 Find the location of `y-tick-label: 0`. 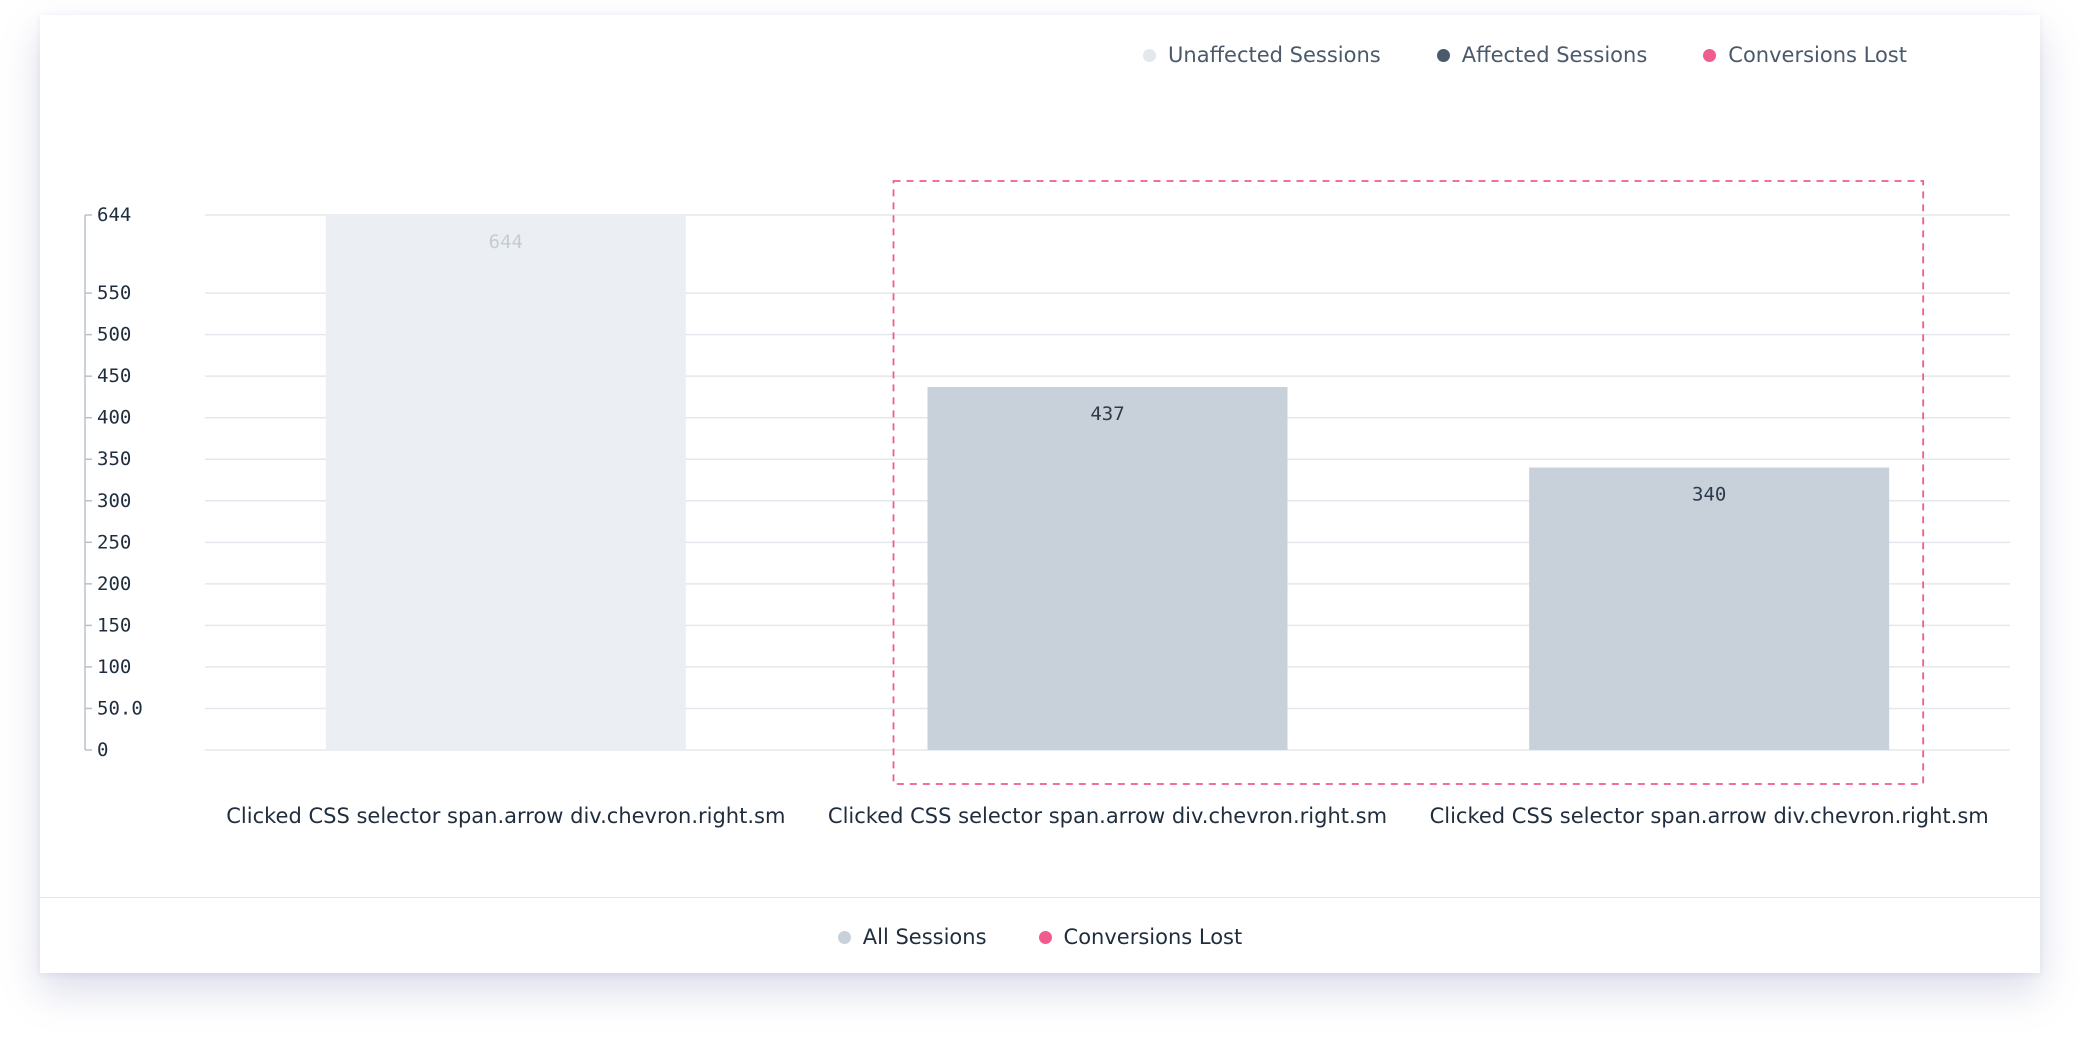

y-tick-label: 0 is located at coordinates (102, 750).